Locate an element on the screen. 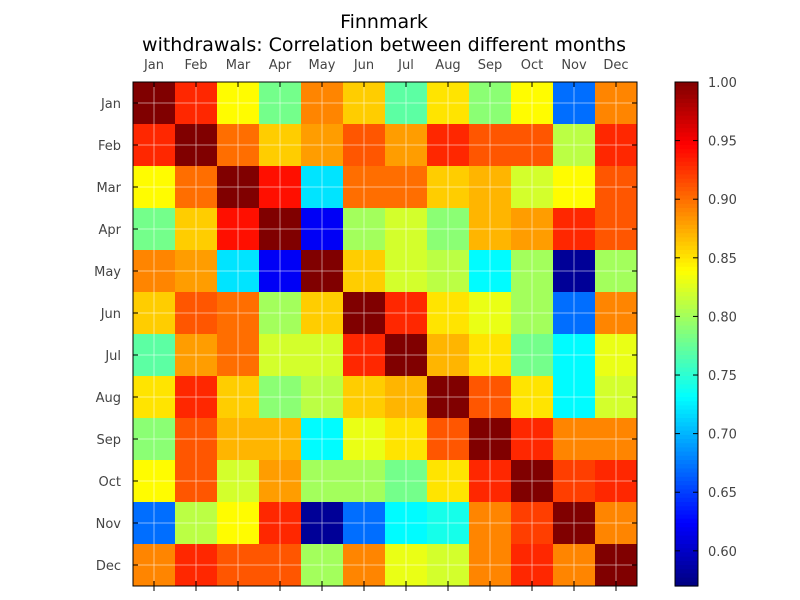 This screenshot has height=600, width=800. y-tick-label-oct: Oct is located at coordinates (110, 482).